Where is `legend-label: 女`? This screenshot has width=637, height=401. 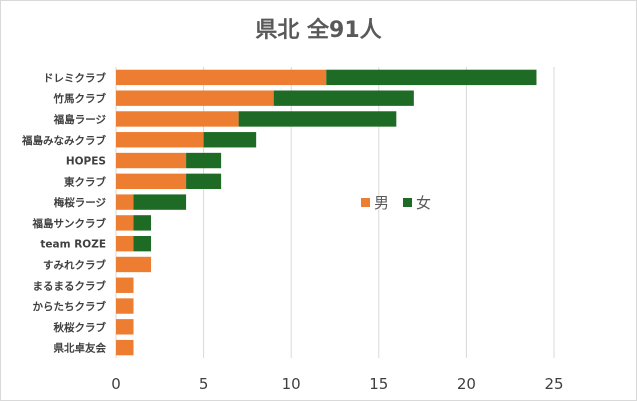 legend-label: 女 is located at coordinates (423, 203).